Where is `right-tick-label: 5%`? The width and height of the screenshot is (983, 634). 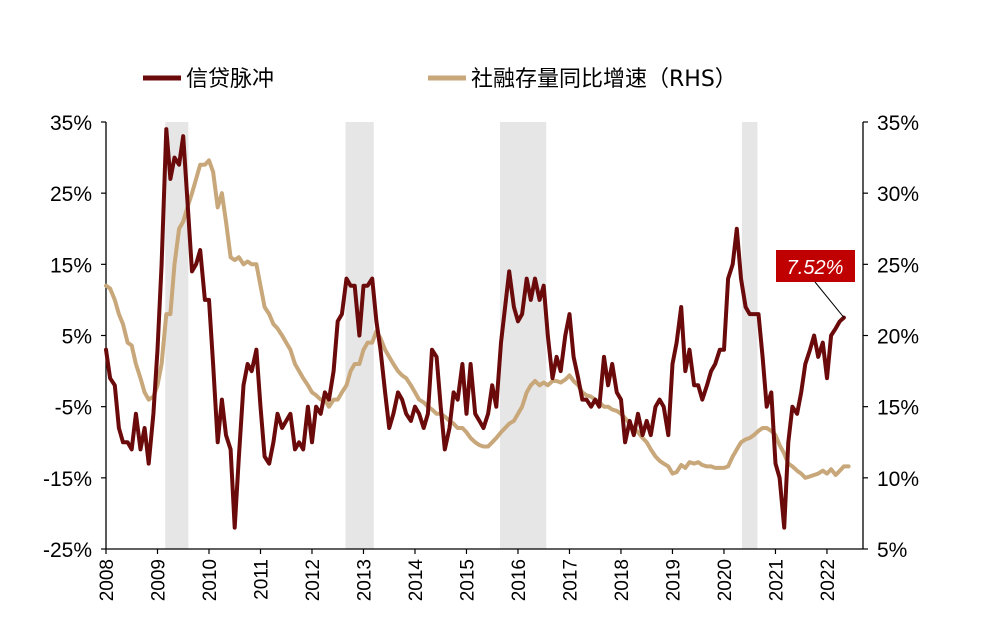
right-tick-label: 5% is located at coordinates (892, 550).